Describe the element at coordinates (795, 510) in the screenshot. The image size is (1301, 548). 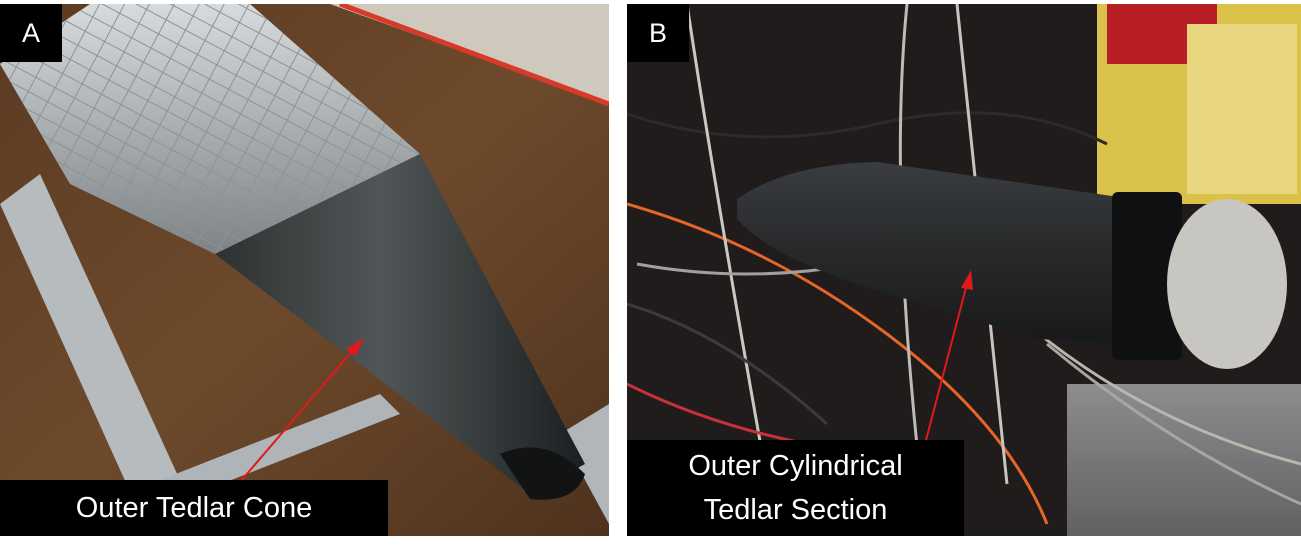
I see `panel-b-caption-line-2: Tedlar Section` at that location.